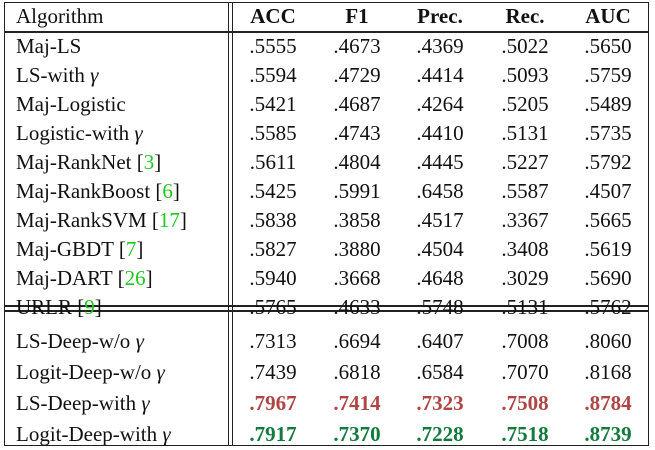 This screenshot has width=655, height=450. What do you see at coordinates (525, 249) in the screenshot?
I see `rec-value: .3408` at bounding box center [525, 249].